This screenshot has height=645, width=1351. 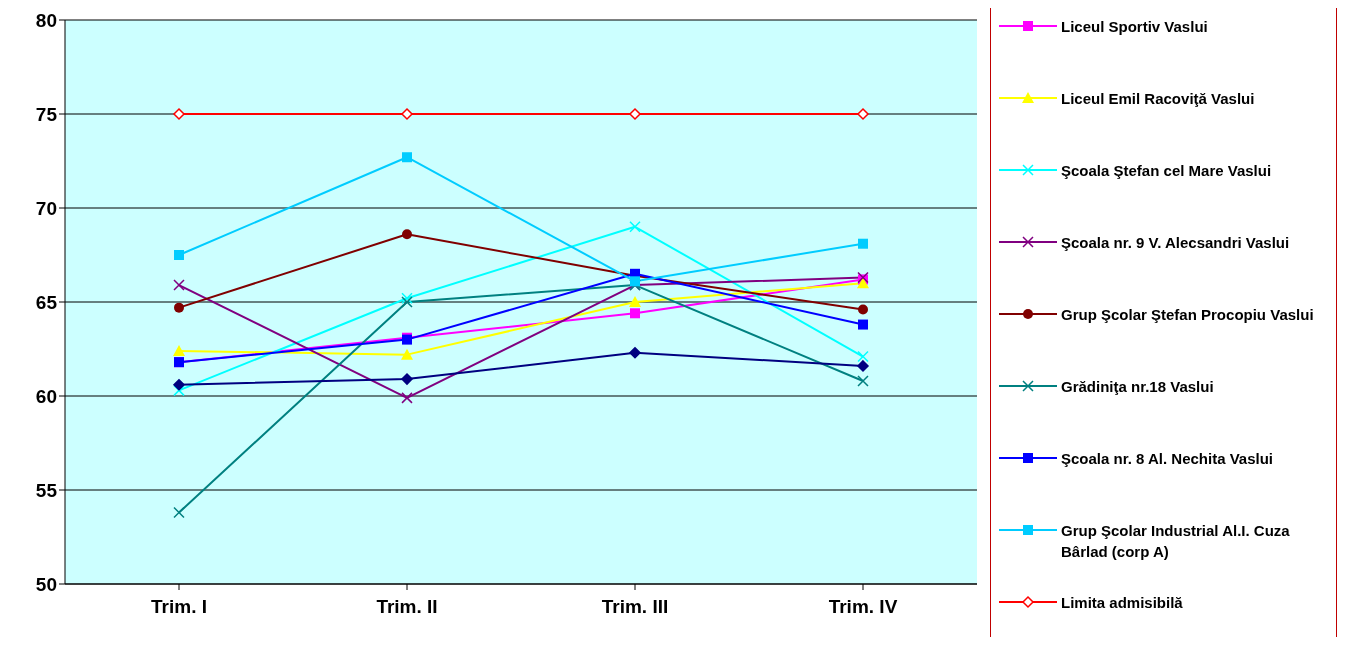 I want to click on x-tick-label: Trim. IV, so click(x=863, y=607).